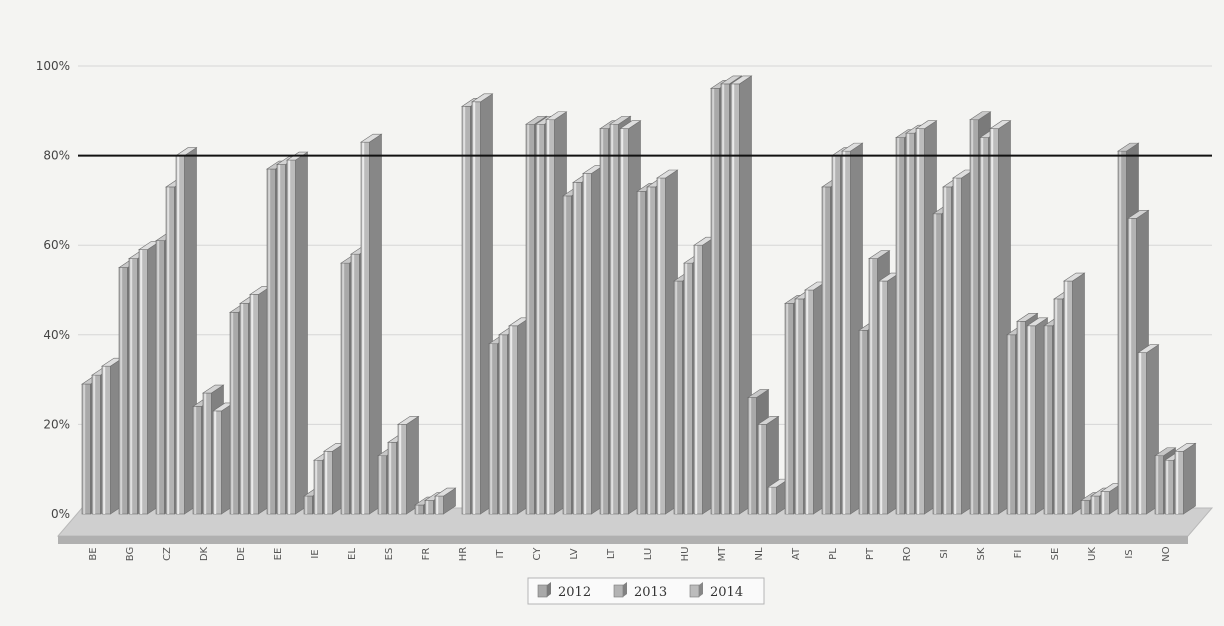  Describe the element at coordinates (574, 592) in the screenshot. I see `legend-label: 2012` at that location.